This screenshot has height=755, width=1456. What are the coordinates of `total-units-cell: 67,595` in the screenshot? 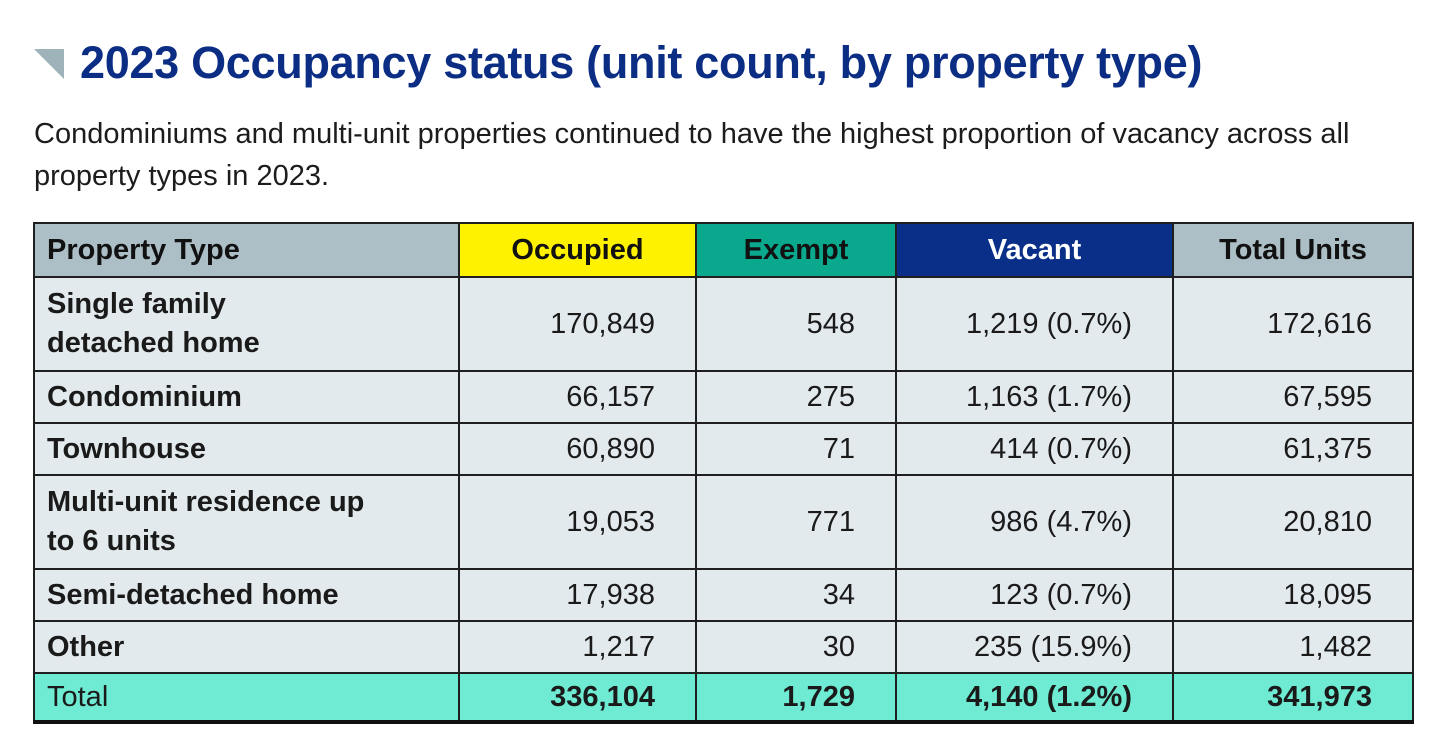 It's located at (1293, 397).